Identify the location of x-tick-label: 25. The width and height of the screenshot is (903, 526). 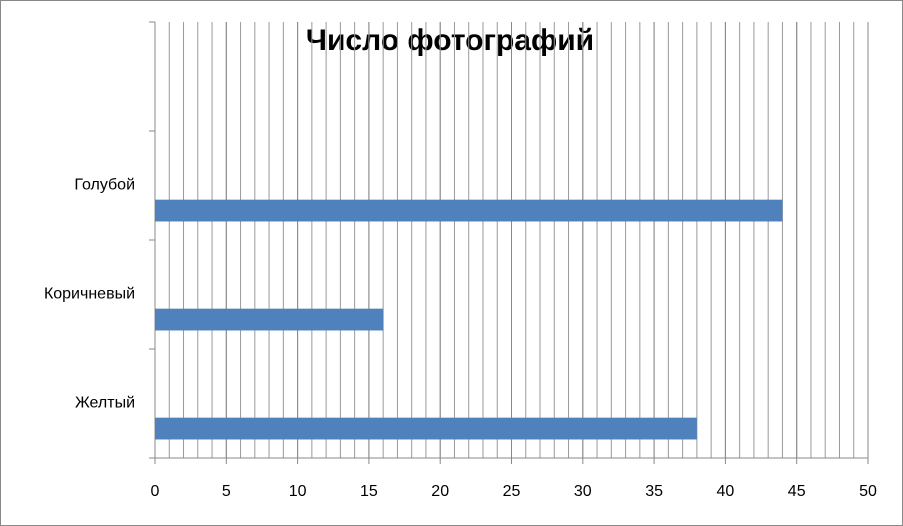
(512, 491).